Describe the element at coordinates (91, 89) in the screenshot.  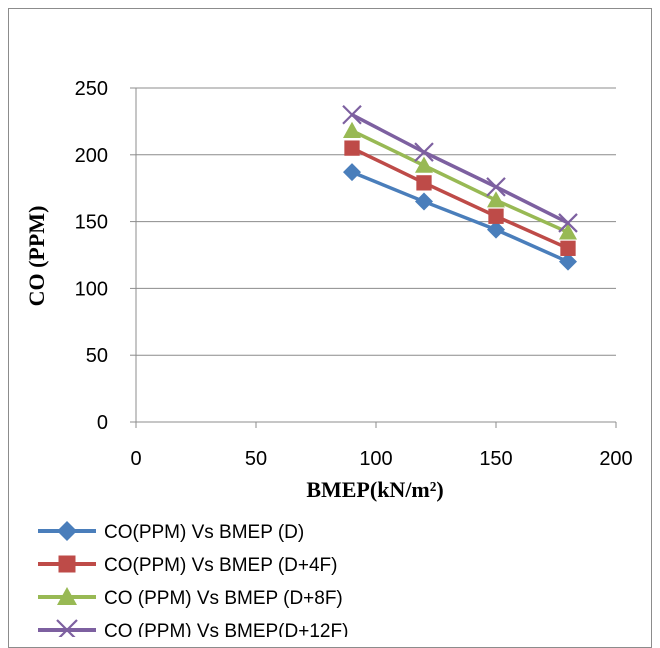
I see `y-tick-label-5: 250` at that location.